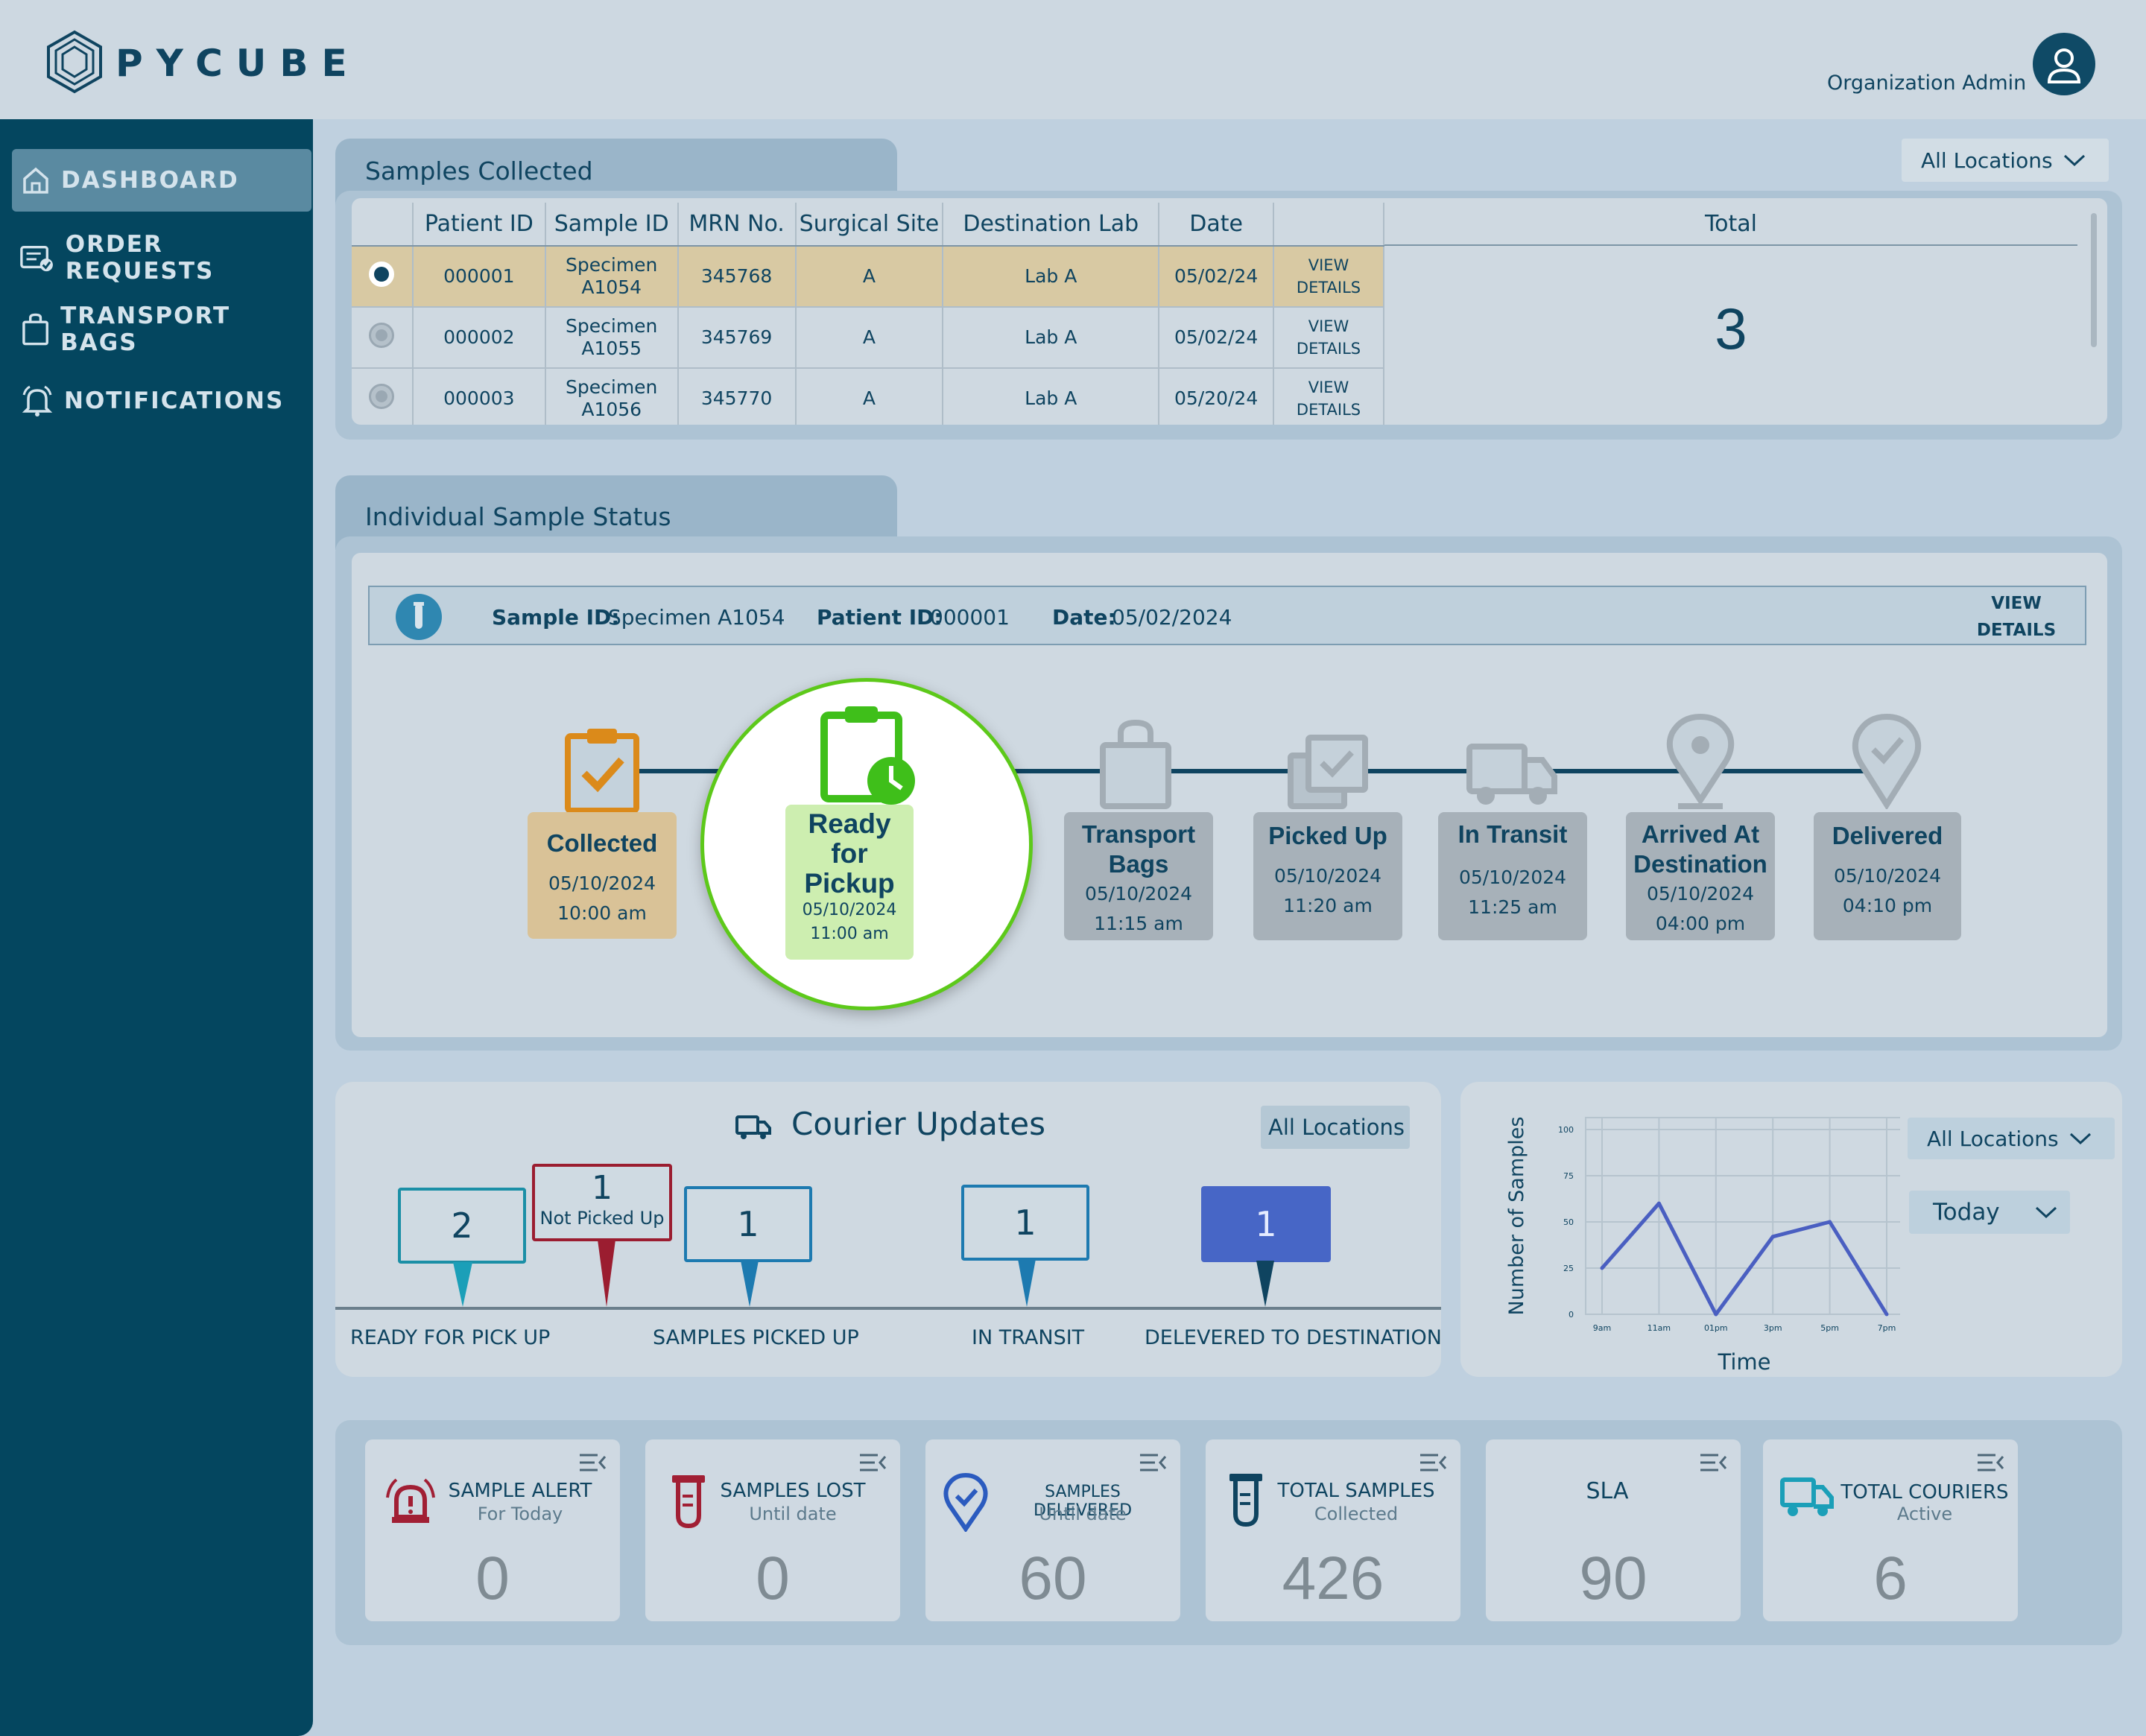 This screenshot has width=2146, height=1736. I want to click on stat-card-total-samples: TOTAL SAMPLES Collected 426, so click(1333, 1530).